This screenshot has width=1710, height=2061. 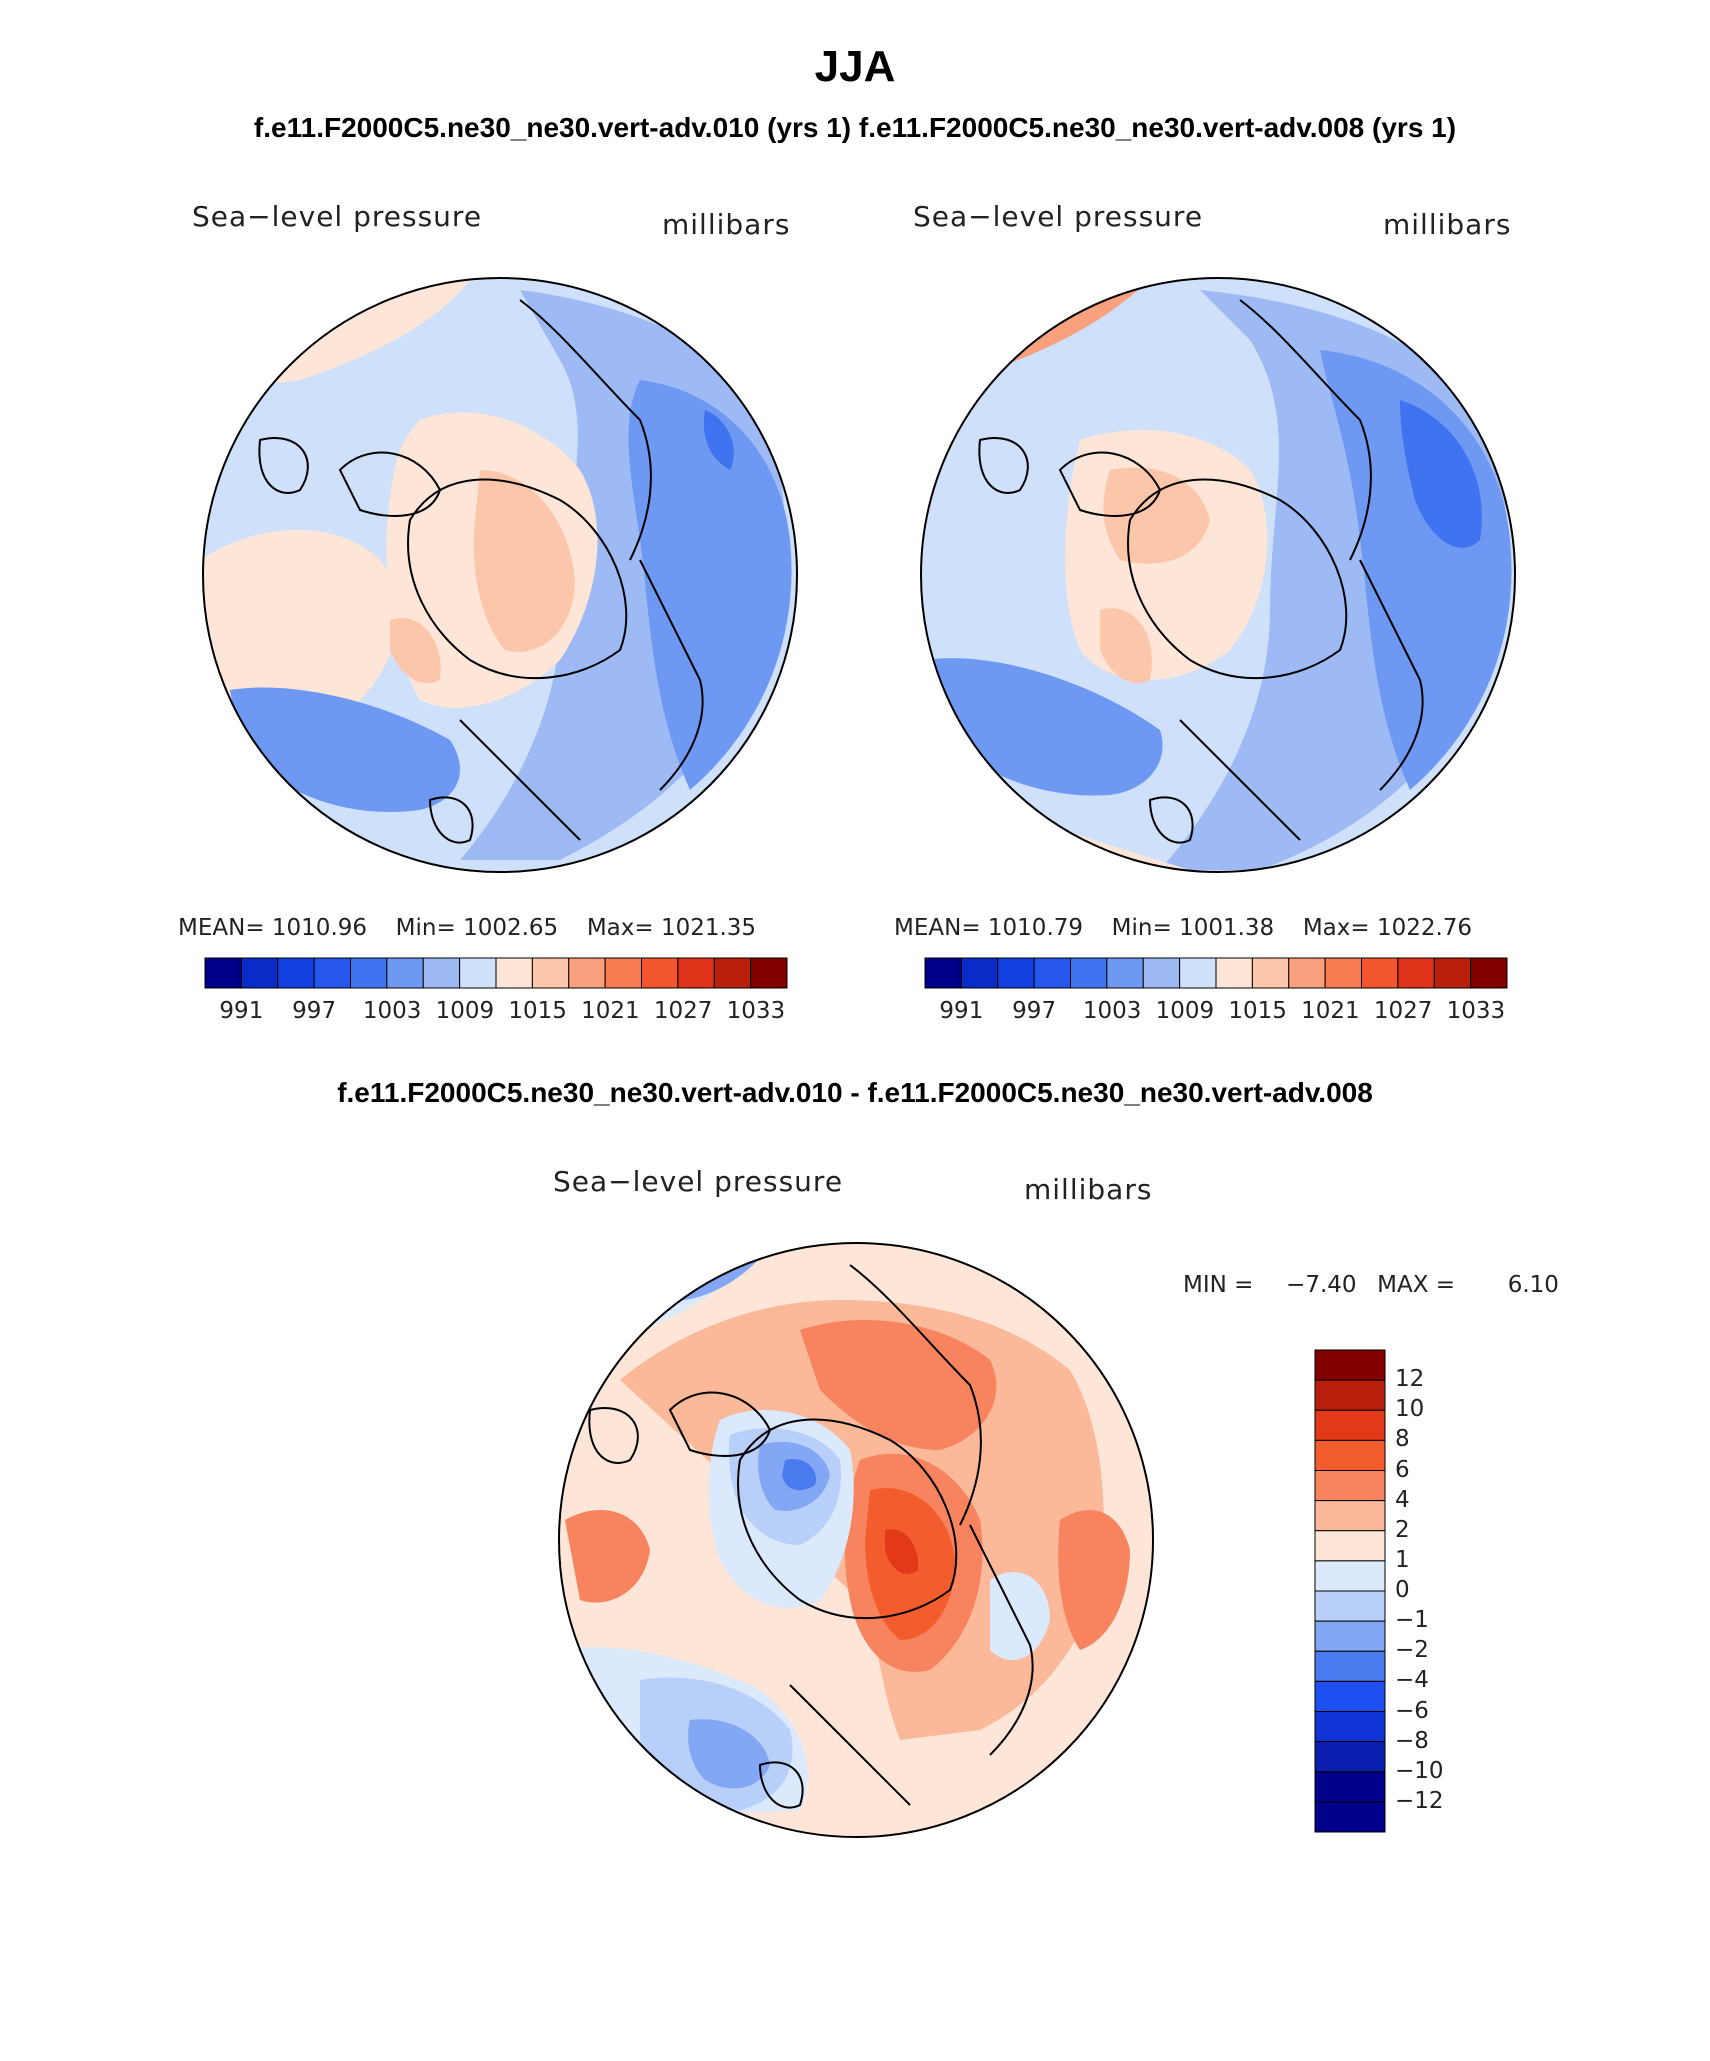 What do you see at coordinates (1416, 1285) in the screenshot?
I see `diff-max-label: MAX =` at bounding box center [1416, 1285].